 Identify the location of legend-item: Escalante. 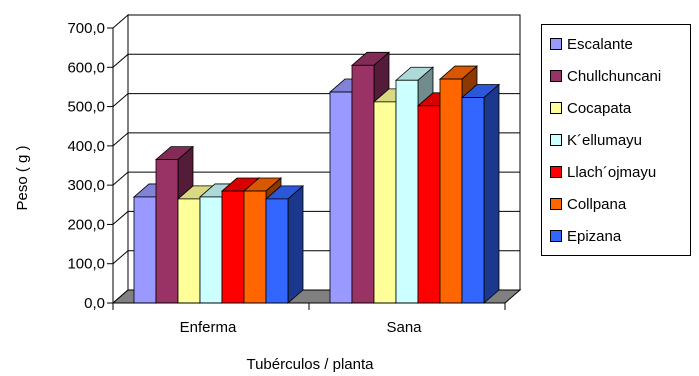
(620, 44).